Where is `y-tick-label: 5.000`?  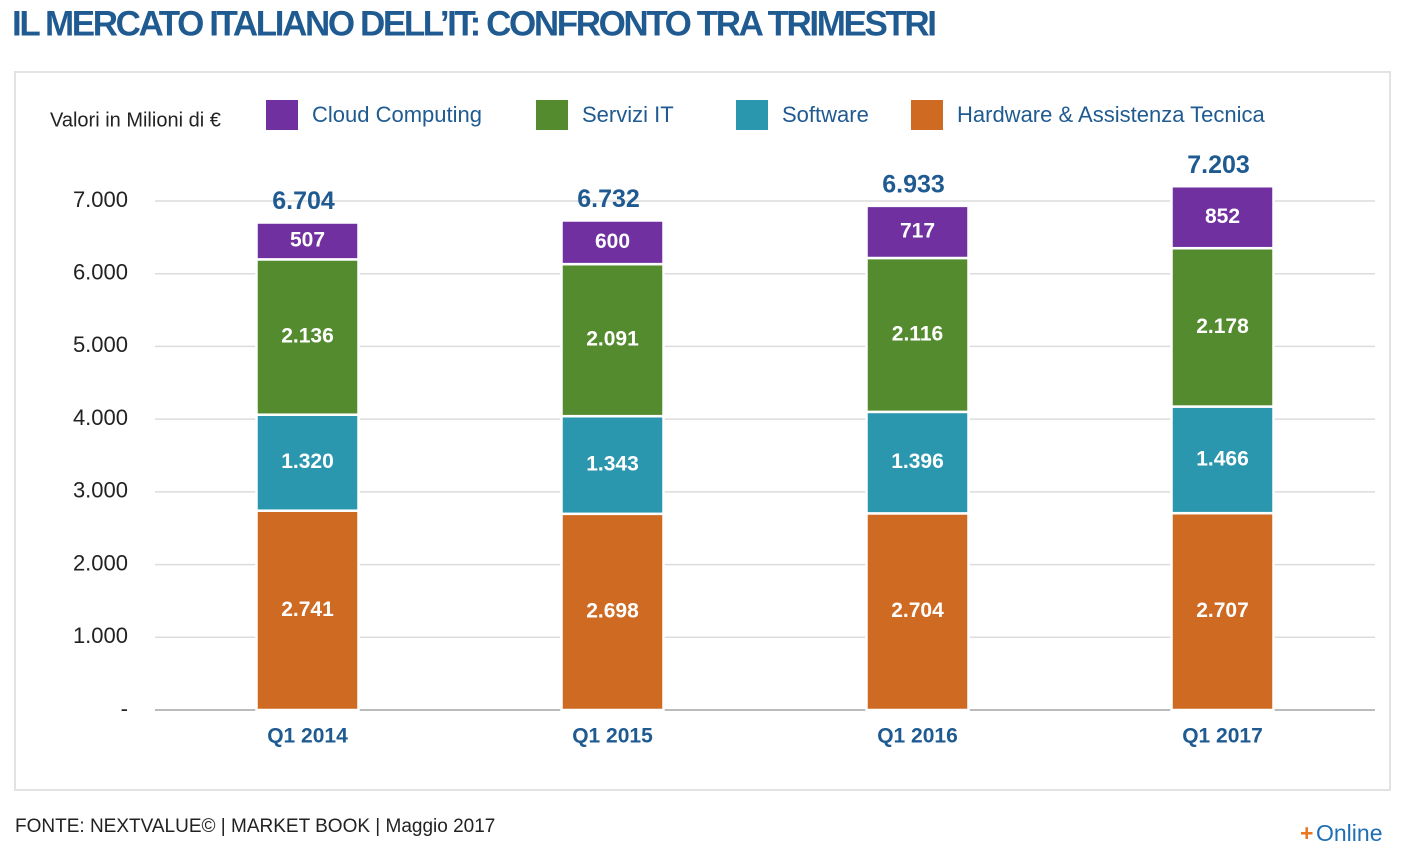
y-tick-label: 5.000 is located at coordinates (100, 344).